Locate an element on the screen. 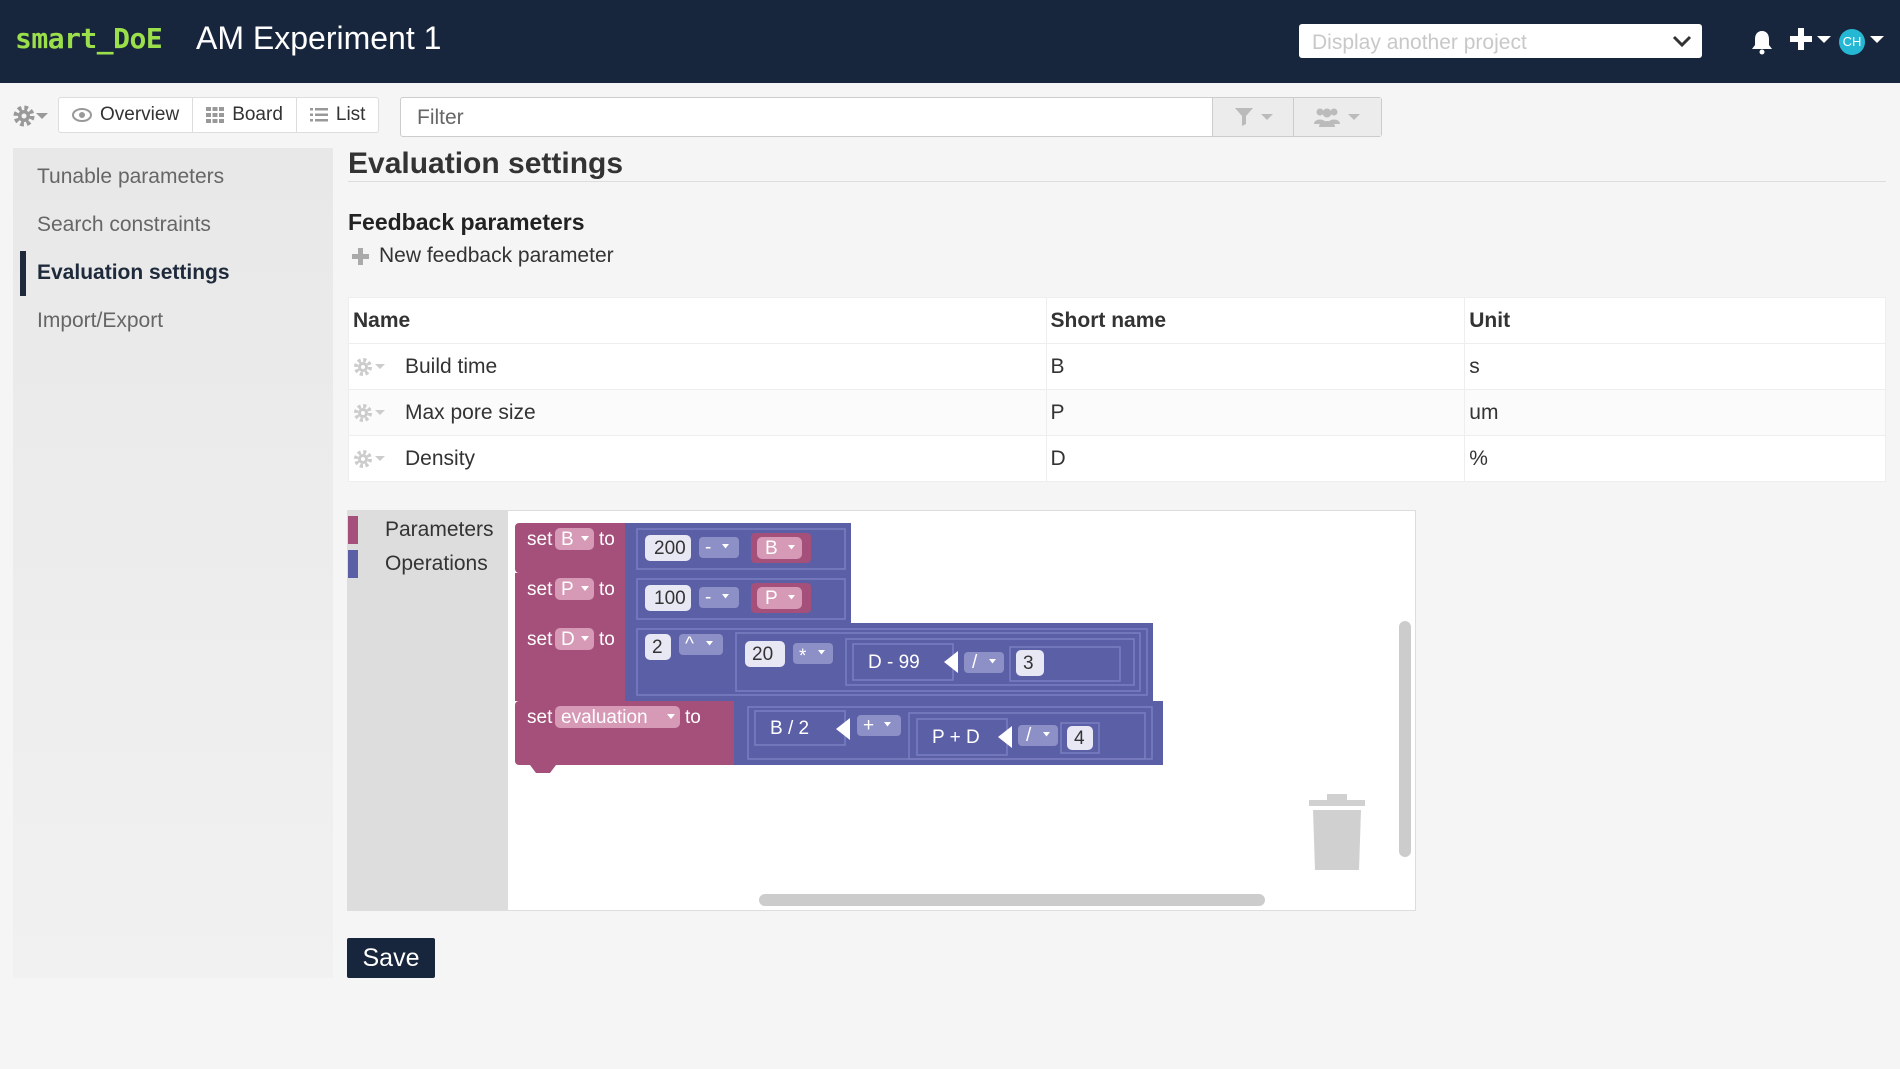  block-operator: + is located at coordinates (868, 725).